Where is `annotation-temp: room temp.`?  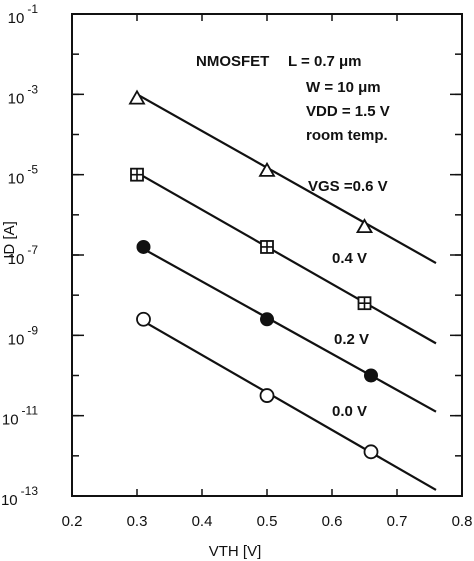 annotation-temp: room temp. is located at coordinates (347, 135).